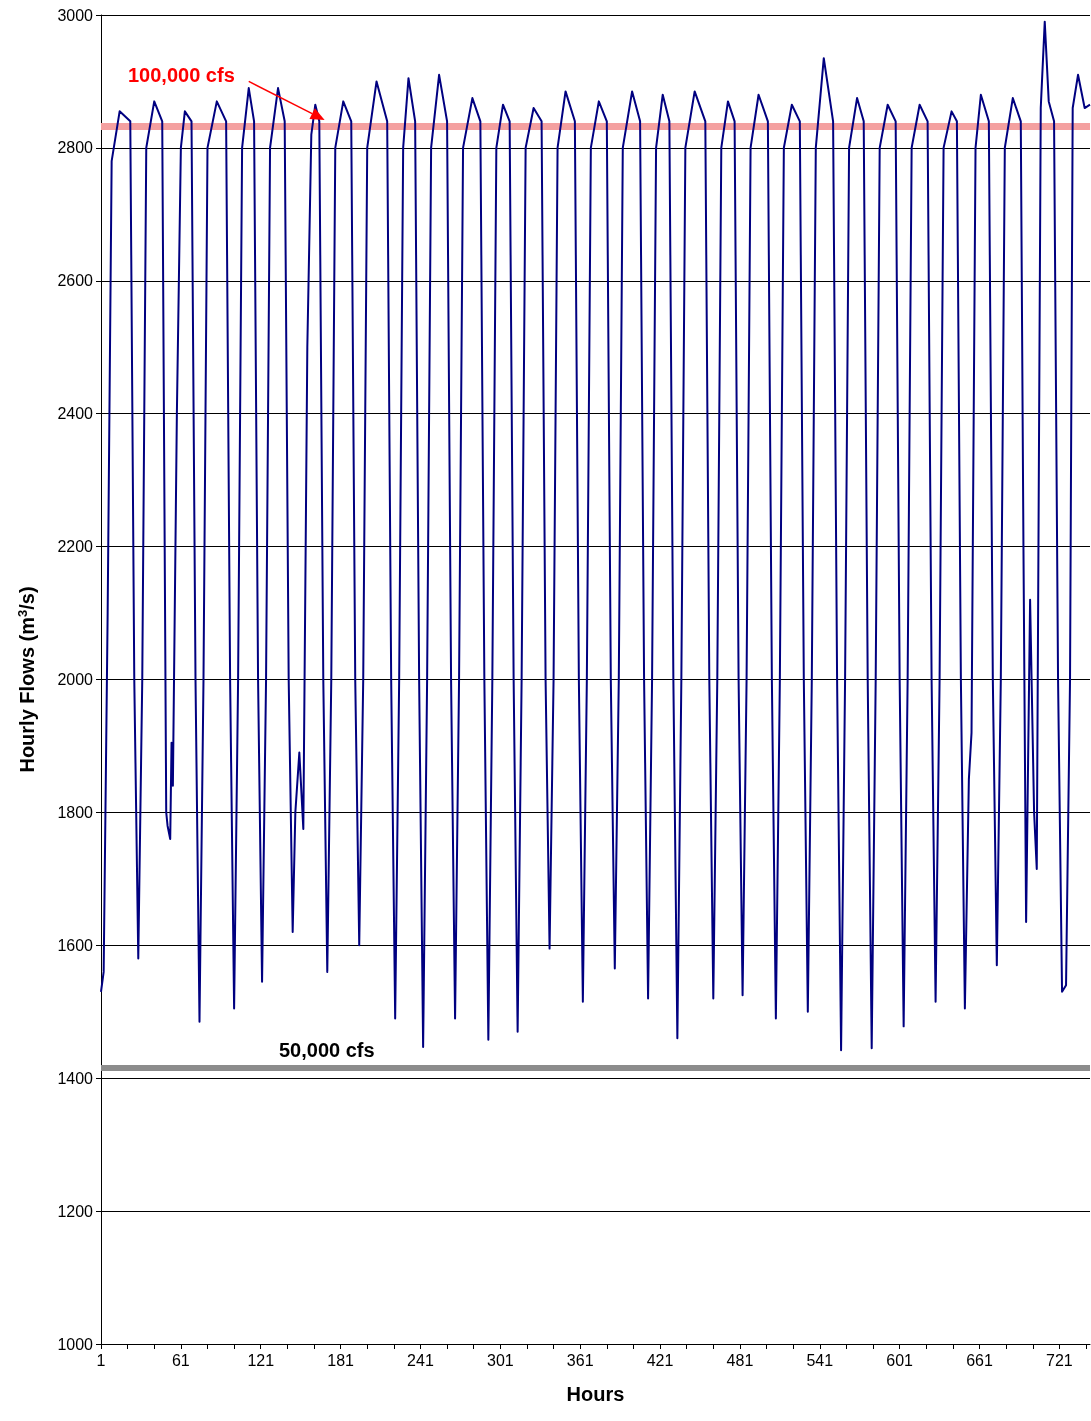  What do you see at coordinates (740, 1360) in the screenshot?
I see `x-tick-label: 481` at bounding box center [740, 1360].